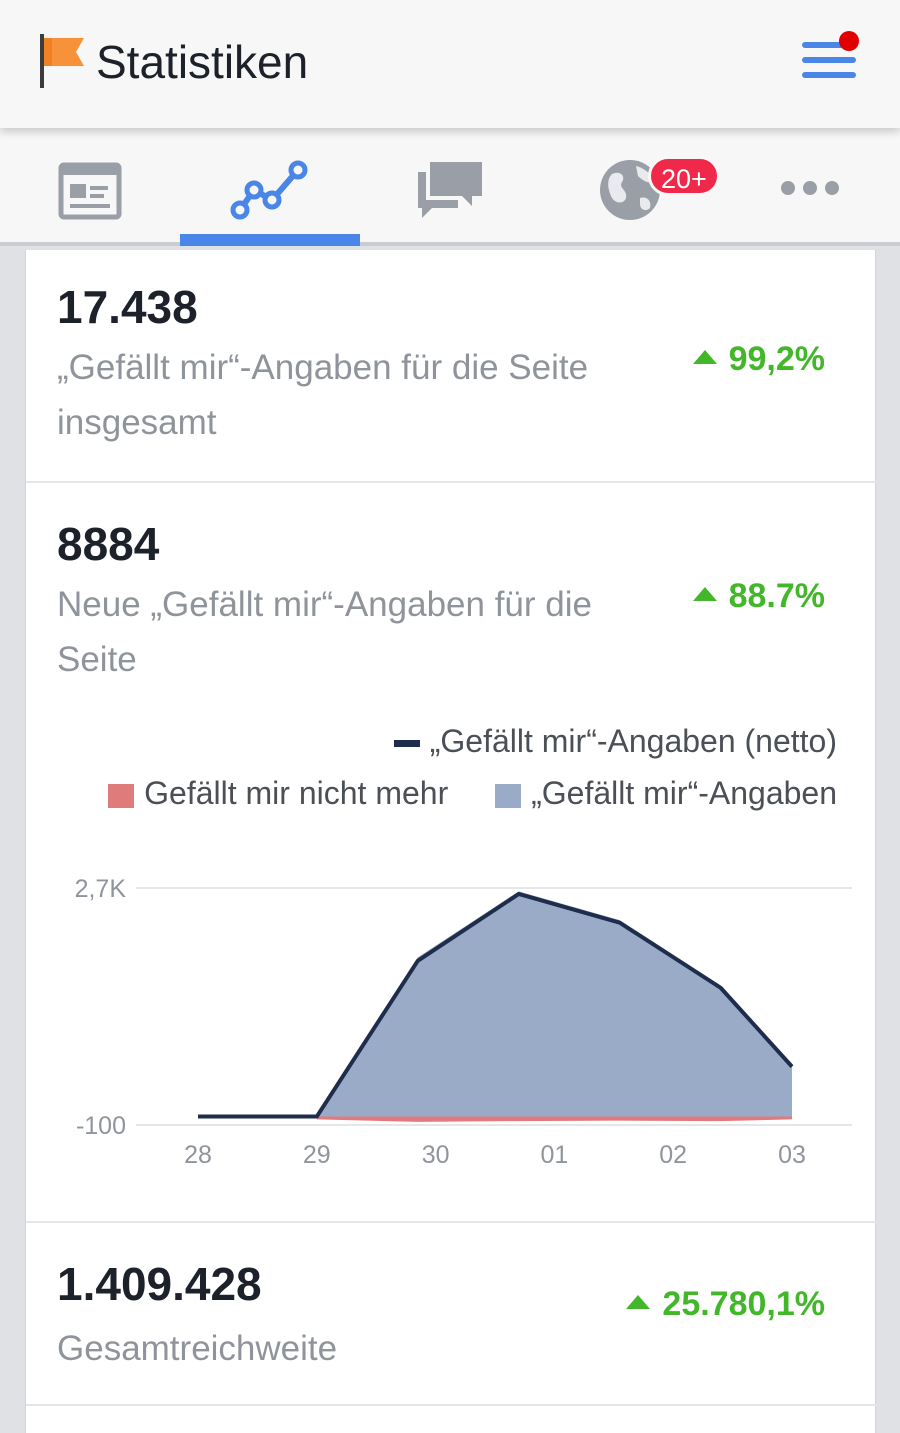  Describe the element at coordinates (684, 793) in the screenshot. I see `legend-label: „Gefällt mir“-Angaben` at that location.